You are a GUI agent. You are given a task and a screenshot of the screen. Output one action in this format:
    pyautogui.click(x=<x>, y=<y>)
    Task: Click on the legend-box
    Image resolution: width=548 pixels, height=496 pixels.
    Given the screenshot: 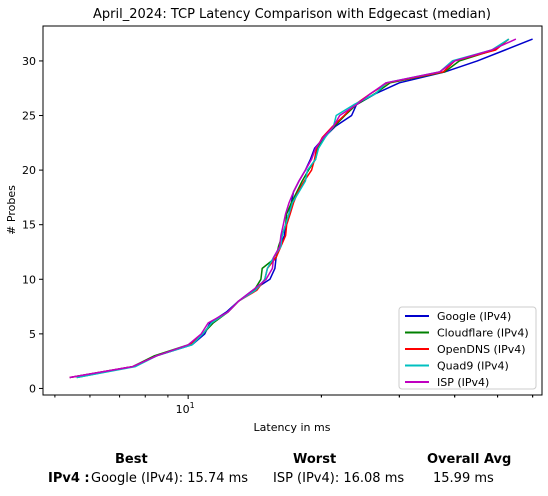 What is the action you would take?
    pyautogui.click(x=467, y=348)
    